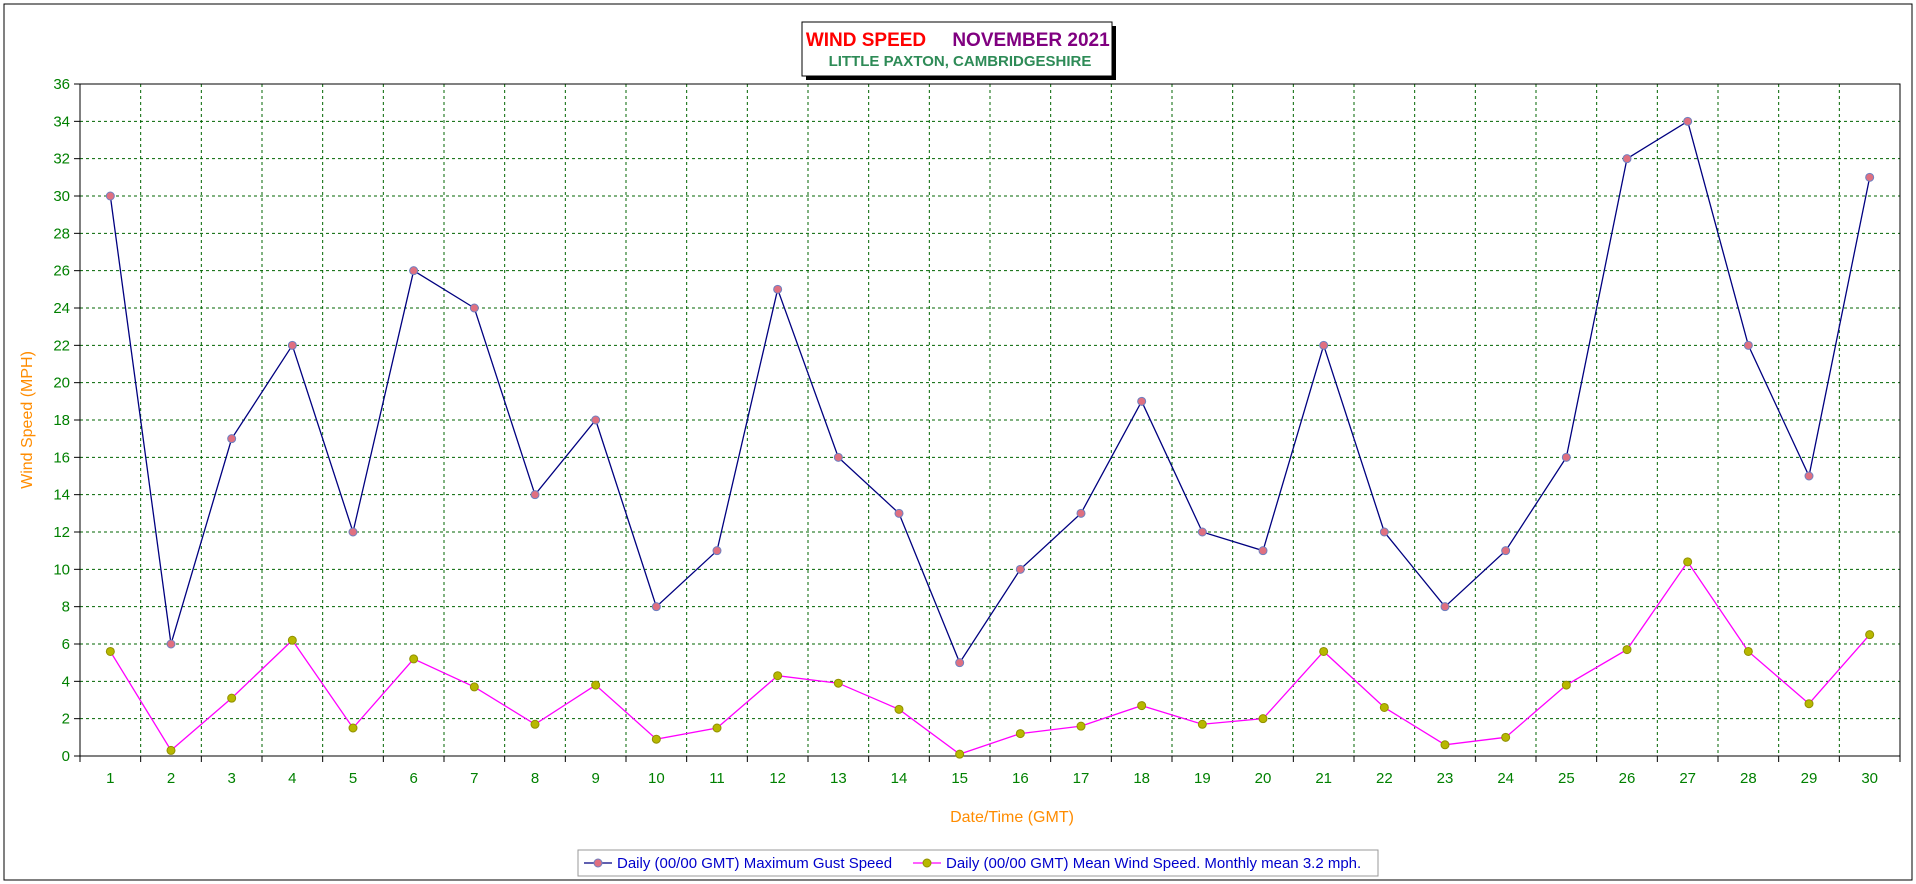 The image size is (1916, 884). I want to click on x-tick-label-25: 25, so click(1566, 778).